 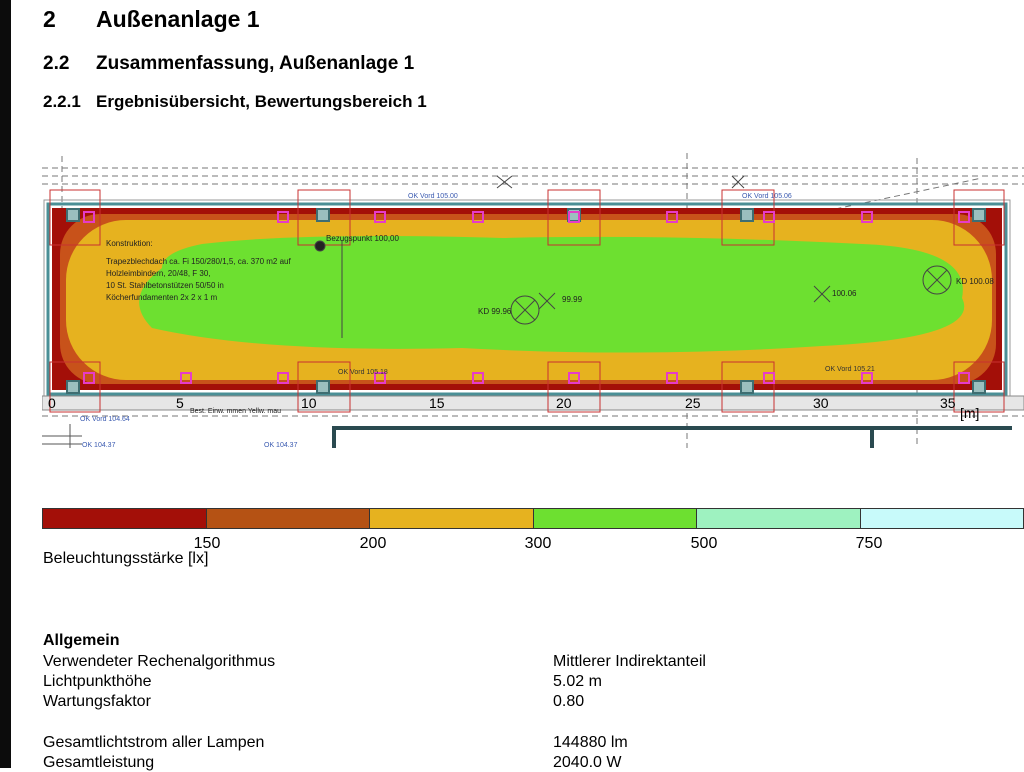 I want to click on axis-tick-5: 5, so click(x=180, y=403).